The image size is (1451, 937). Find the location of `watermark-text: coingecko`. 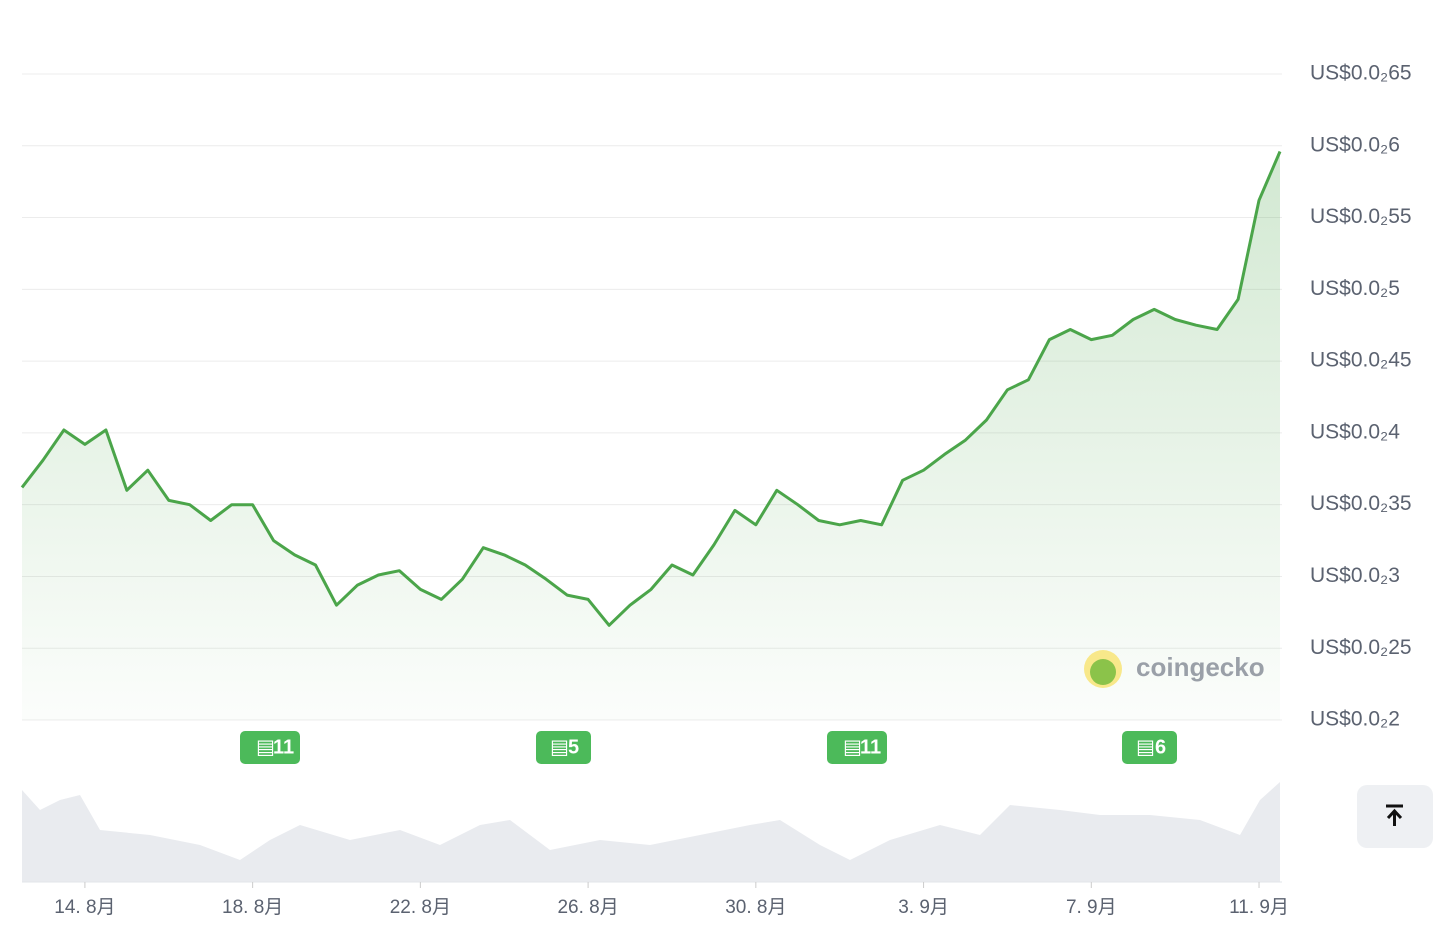

watermark-text: coingecko is located at coordinates (1200, 667).